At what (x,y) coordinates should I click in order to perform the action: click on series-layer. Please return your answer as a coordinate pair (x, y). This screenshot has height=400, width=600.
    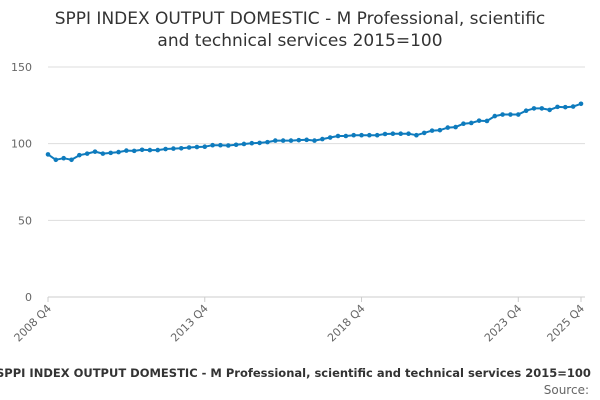
    Looking at the image, I should click on (314, 132).